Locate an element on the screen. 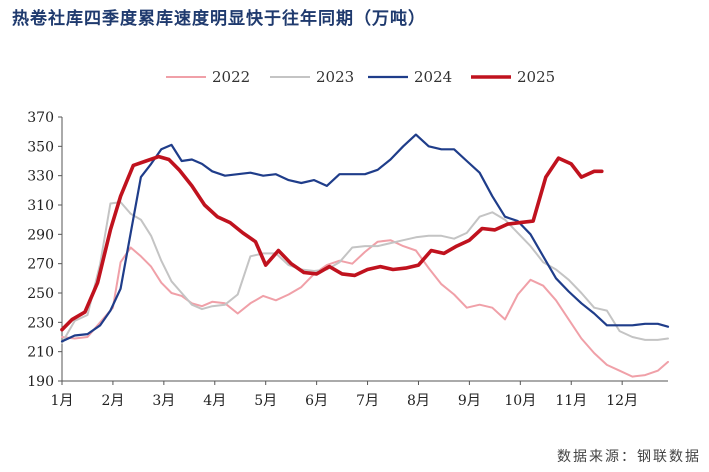 The height and width of the screenshot is (472, 709). x-tick-label: 2月 is located at coordinates (112, 401).